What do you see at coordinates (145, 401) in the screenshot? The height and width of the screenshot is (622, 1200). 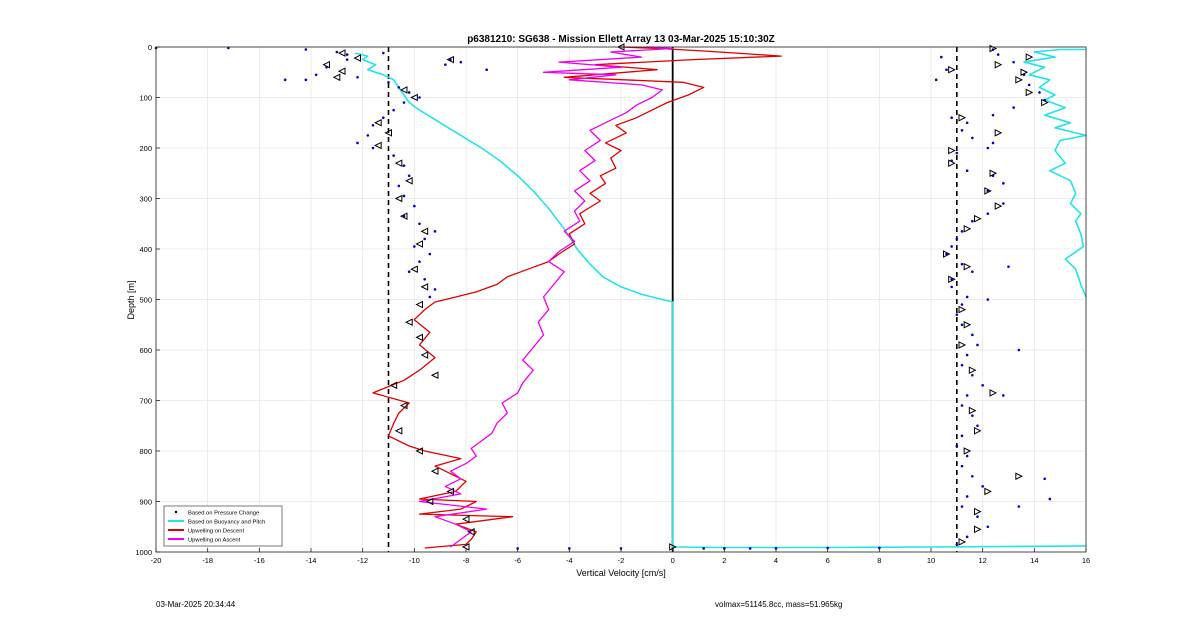 I see `y-tick-label: 700` at bounding box center [145, 401].